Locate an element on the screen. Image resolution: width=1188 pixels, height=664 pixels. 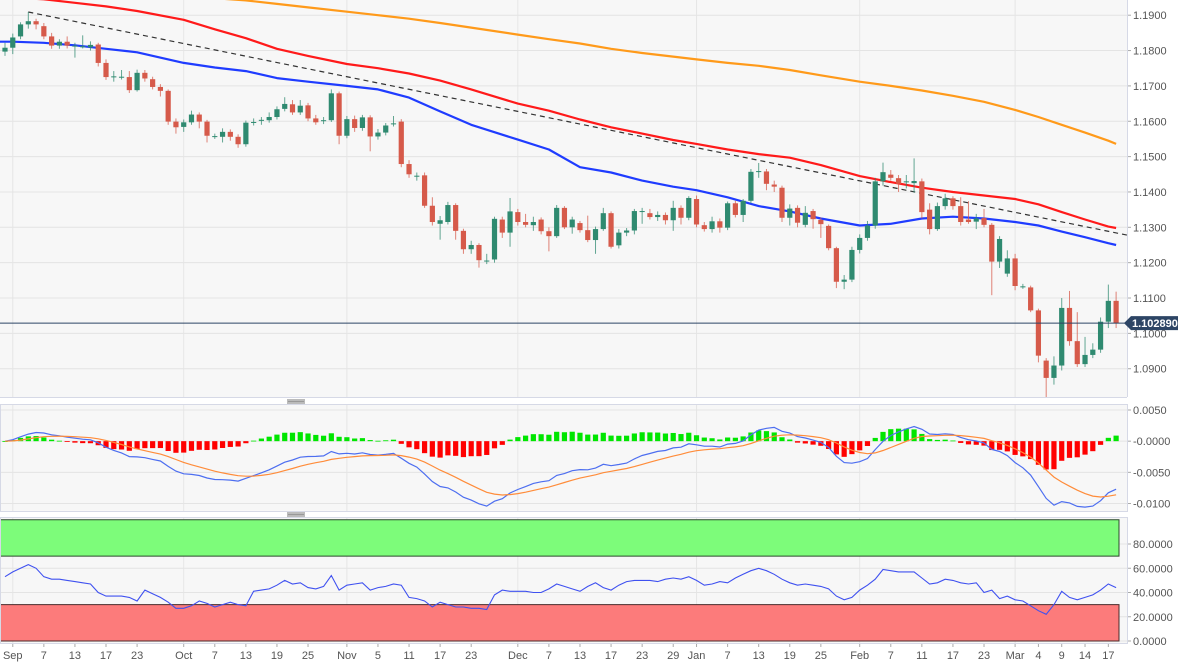
x-tick-label: Mar is located at coordinates (1015, 656).